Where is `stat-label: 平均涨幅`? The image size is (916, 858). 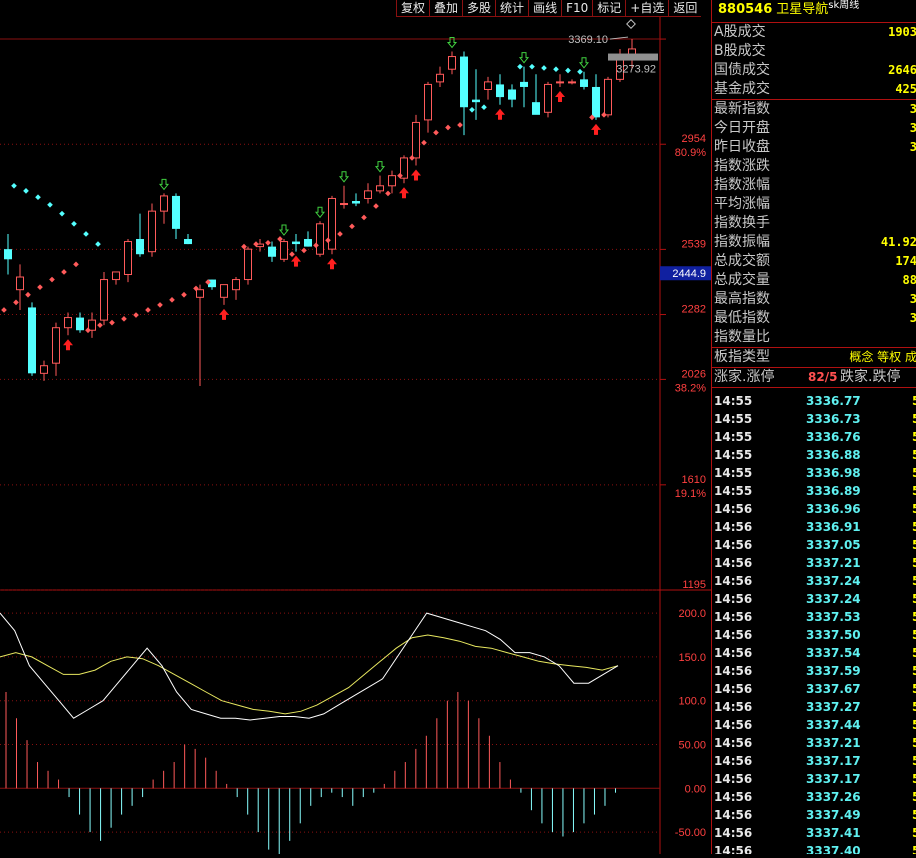 stat-label: 平均涨幅 is located at coordinates (742, 204).